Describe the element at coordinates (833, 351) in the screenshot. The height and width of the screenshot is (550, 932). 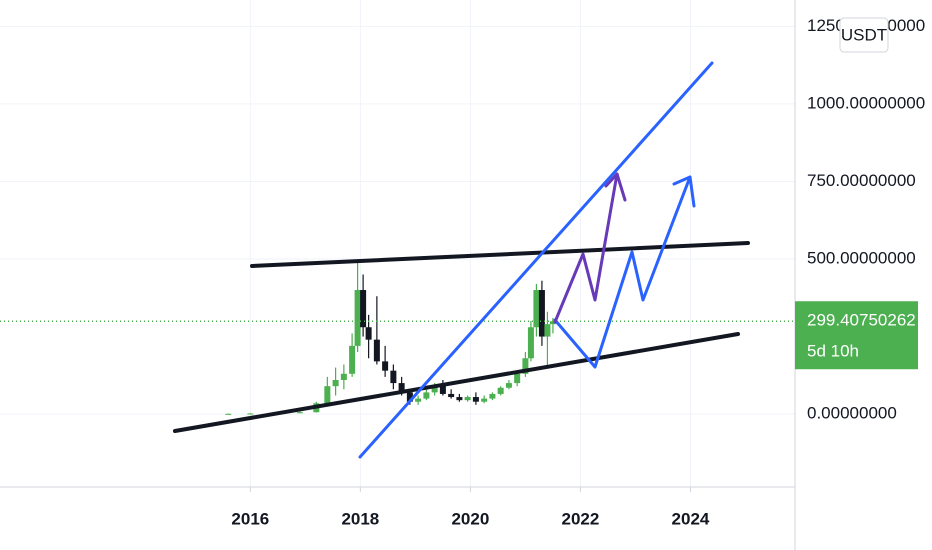
I see `countdown-label: 5d 10h` at that location.